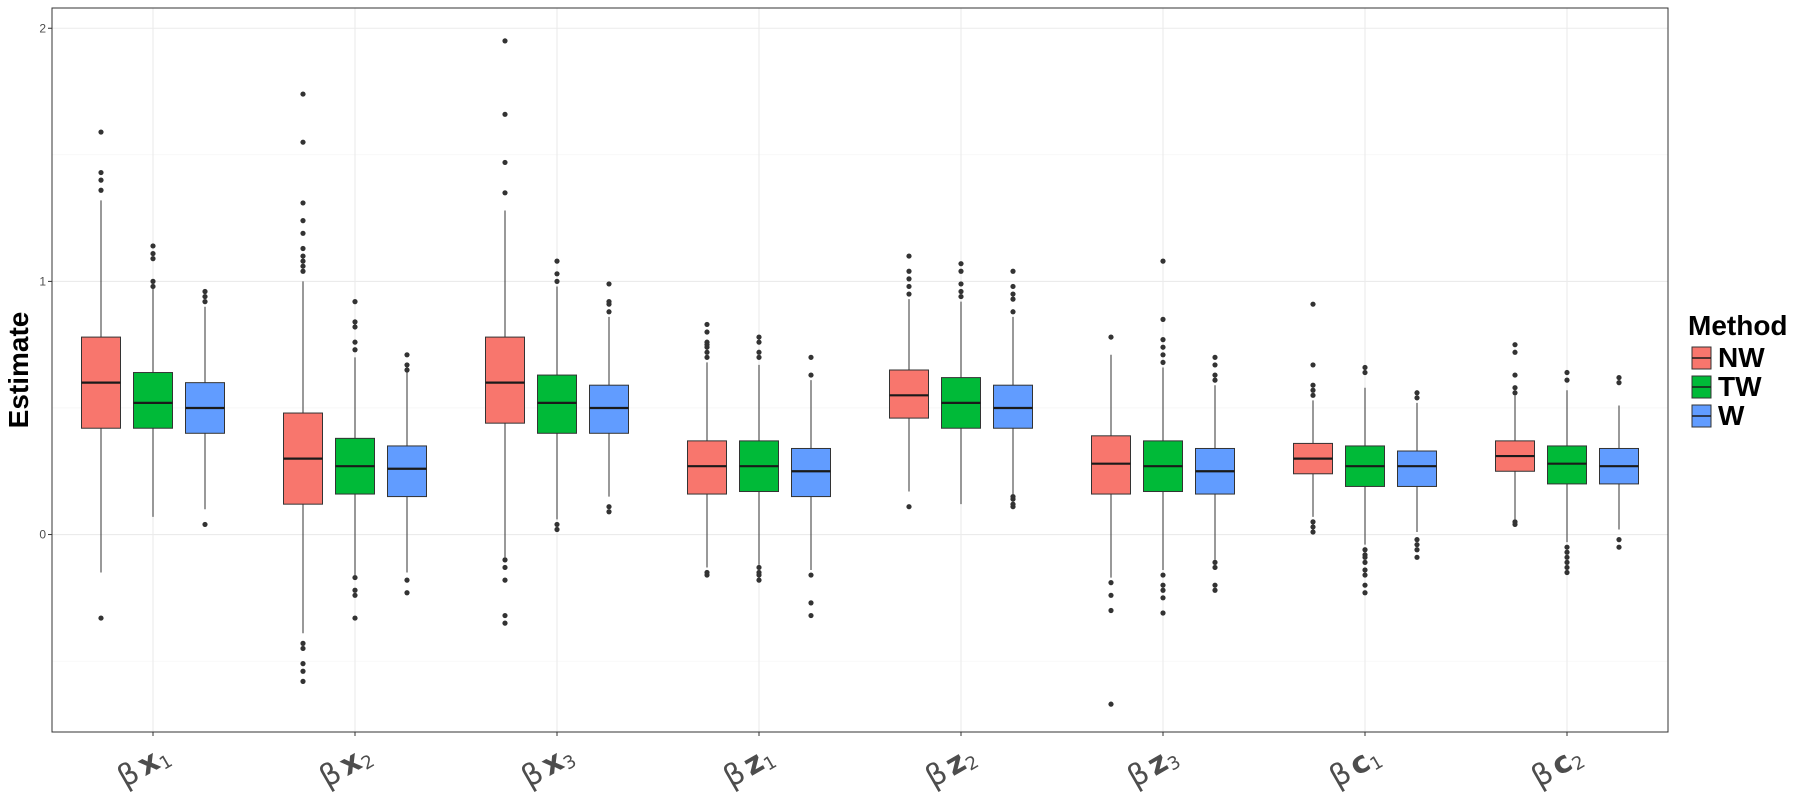 Image resolution: width=1800 pixels, height=800 pixels. I want to click on legend-label: NW, so click(1741, 357).